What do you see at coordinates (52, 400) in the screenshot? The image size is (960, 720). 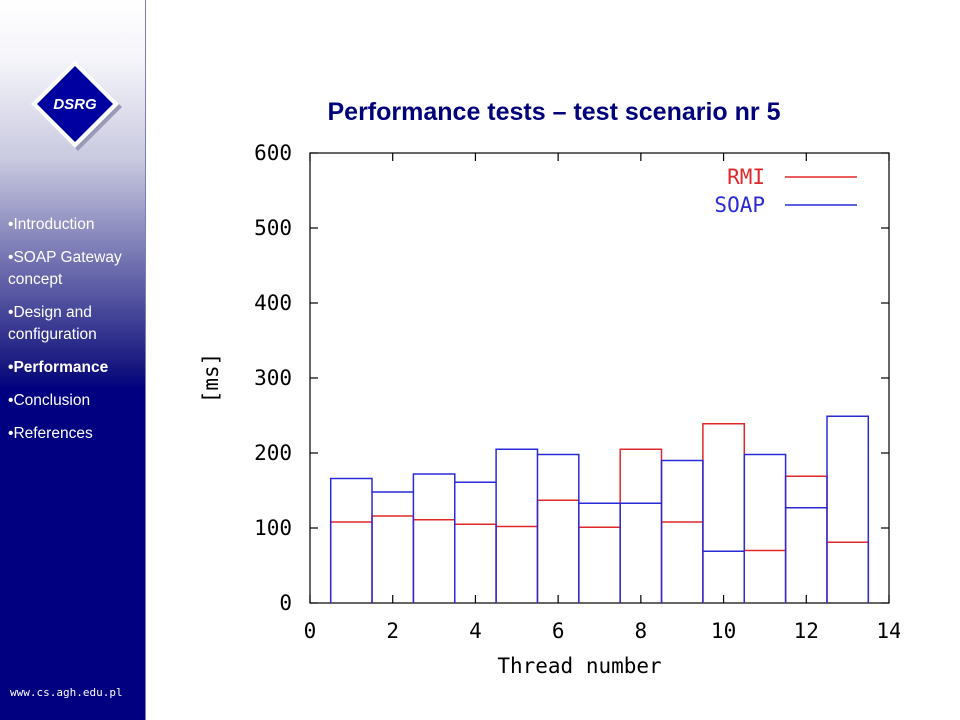 I see `nav-item-label: Conclusion` at bounding box center [52, 400].